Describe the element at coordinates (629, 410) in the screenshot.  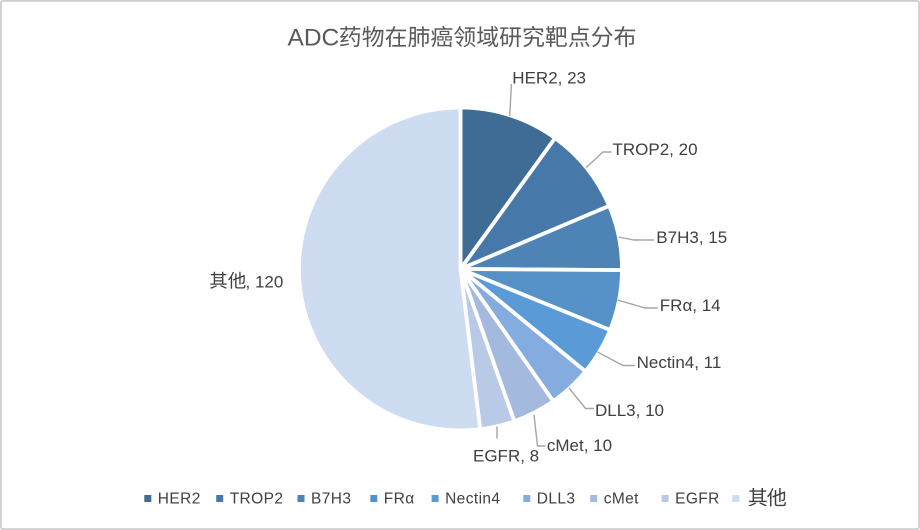
I see `svg-text: DLL3, 10` at that location.